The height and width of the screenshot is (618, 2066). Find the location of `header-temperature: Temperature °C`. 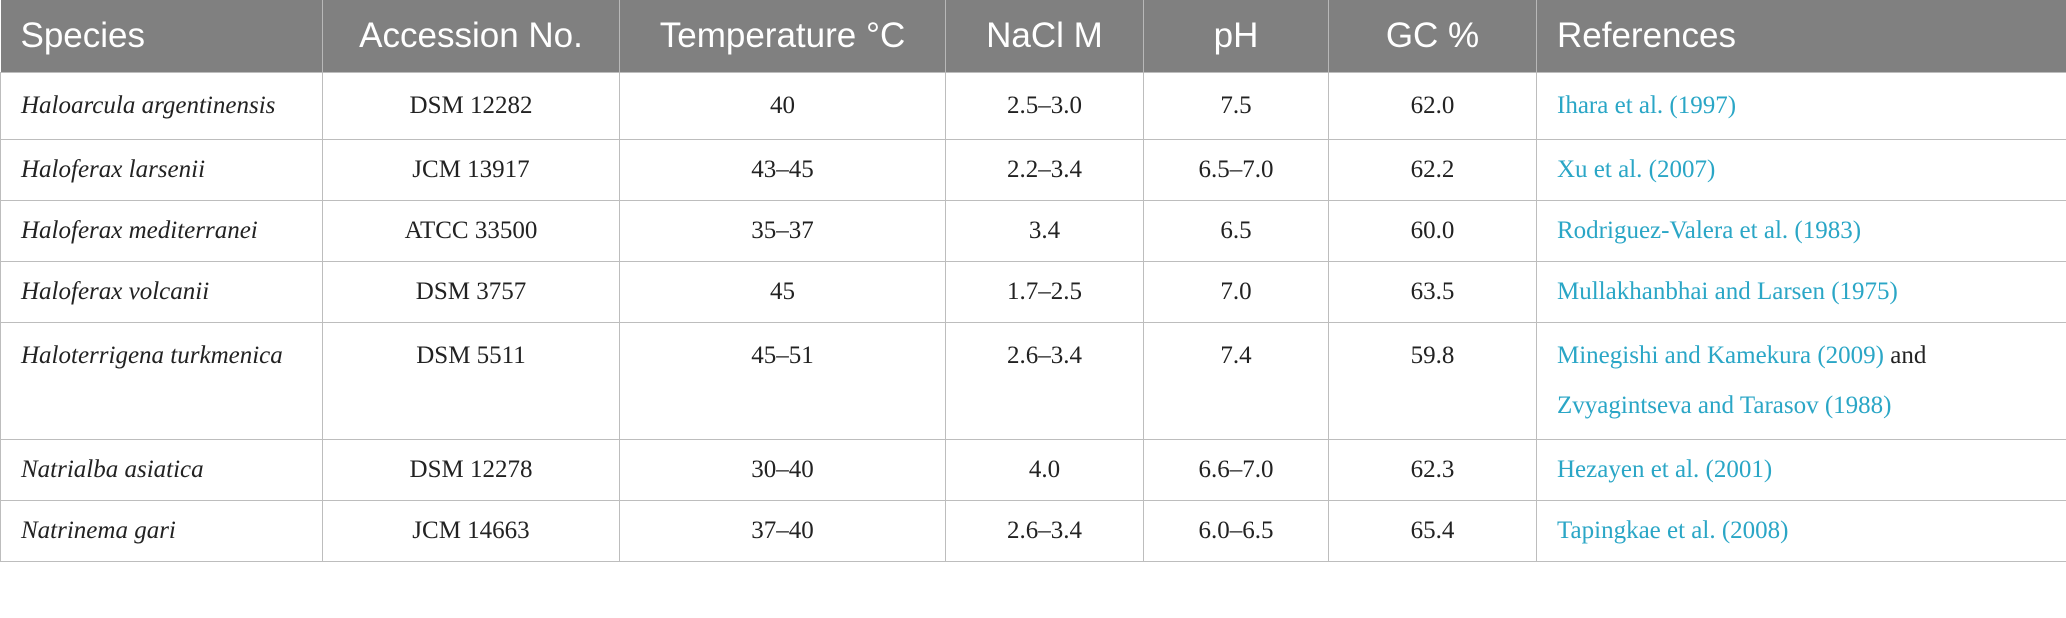

header-temperature: Temperature °C is located at coordinates (782, 36).